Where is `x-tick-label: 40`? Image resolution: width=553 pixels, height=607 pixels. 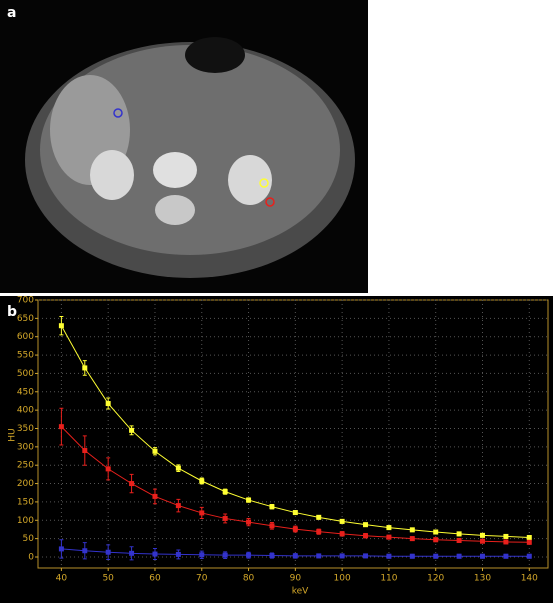 x-tick-label: 40 is located at coordinates (62, 579).